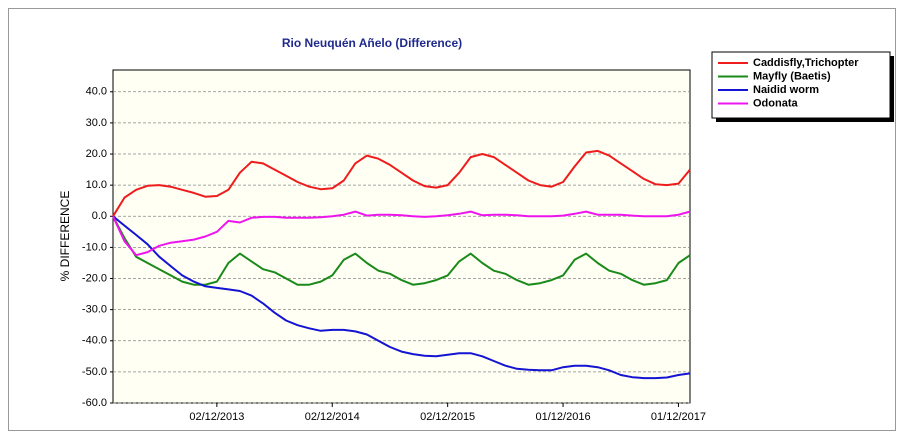 This screenshot has height=439, width=904. What do you see at coordinates (94, 403) in the screenshot?
I see `y-tick-label: -60.0` at bounding box center [94, 403].